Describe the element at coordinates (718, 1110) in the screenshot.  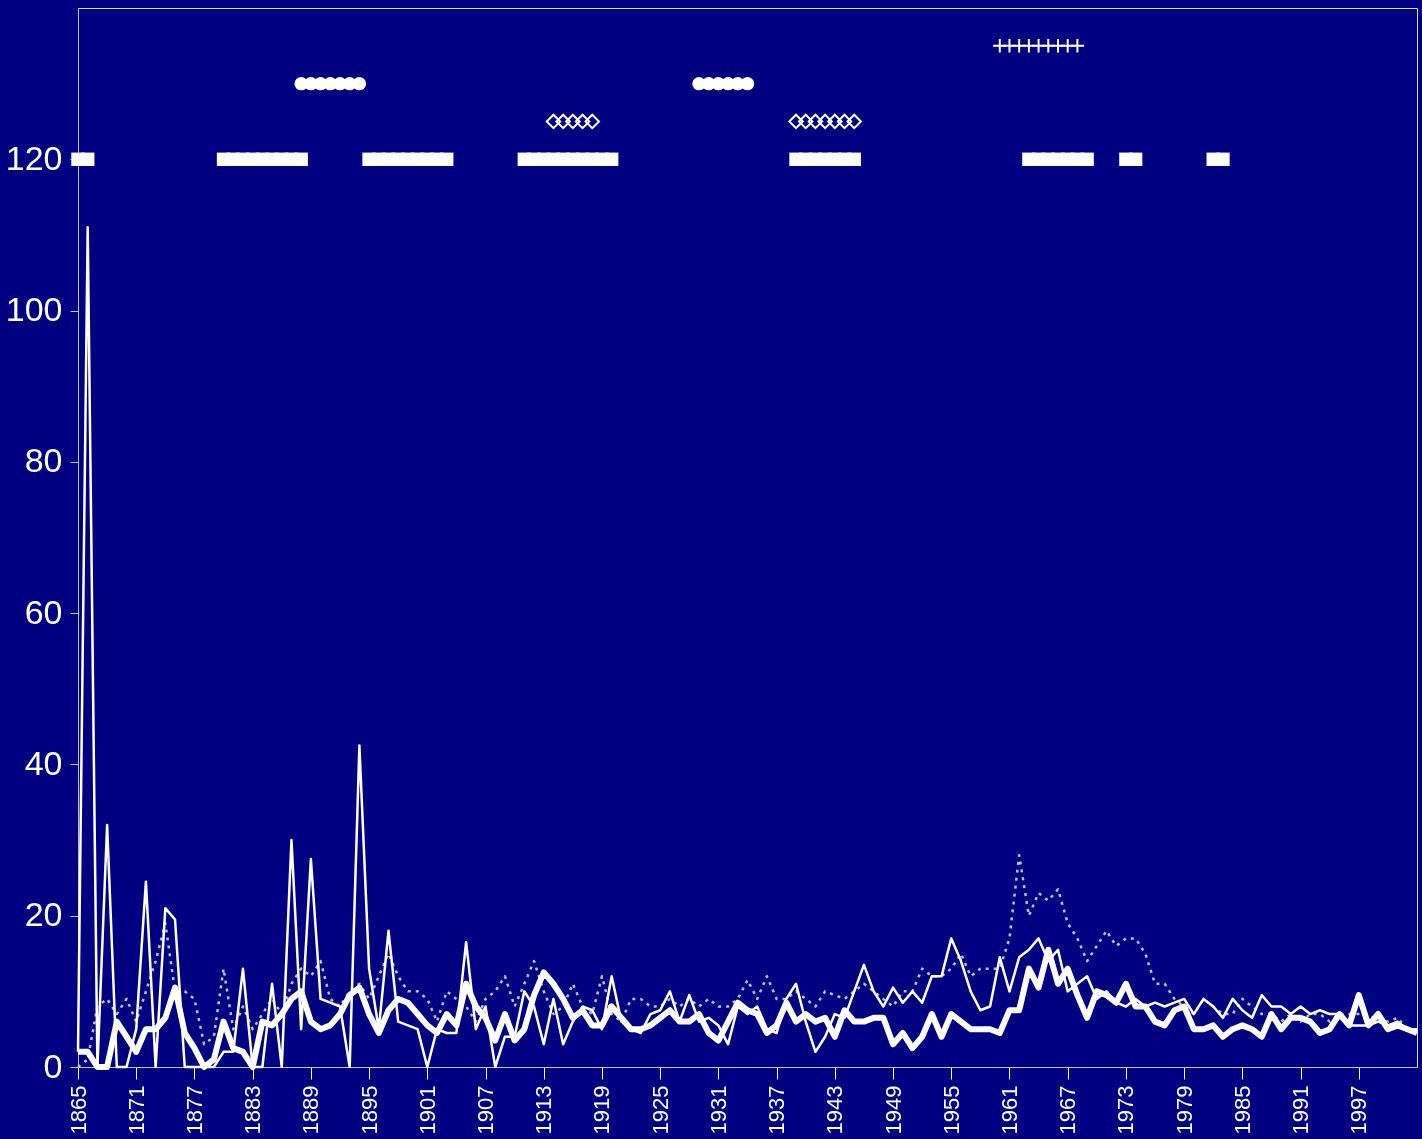
I see `x-tick-label: 1931` at that location.